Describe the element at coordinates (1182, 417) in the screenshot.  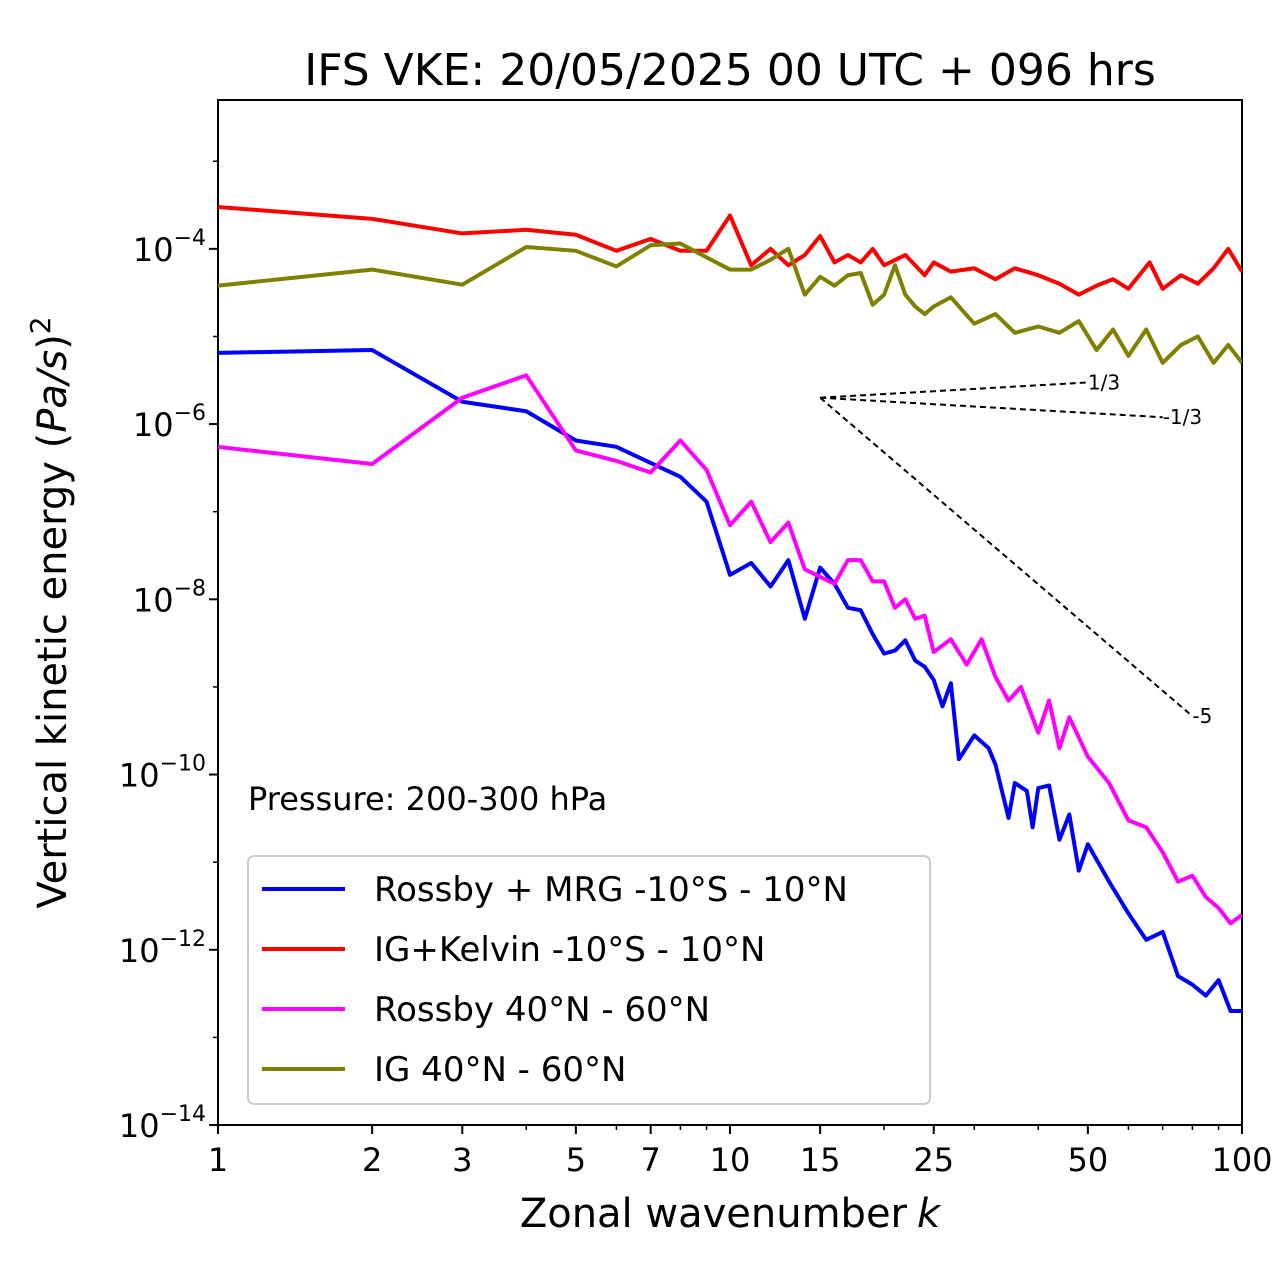
I see `reference-slope-label-1: -1/3` at that location.